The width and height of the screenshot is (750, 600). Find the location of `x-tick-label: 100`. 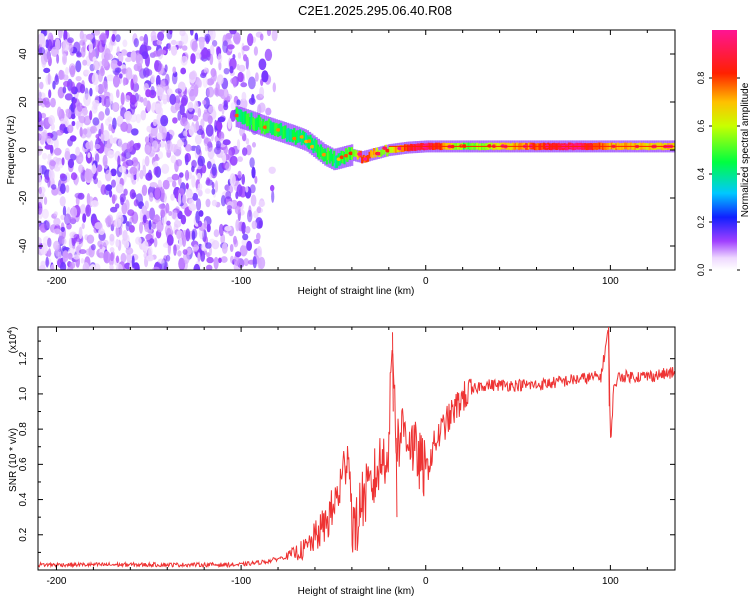

x-tick-label: 100 is located at coordinates (610, 281).